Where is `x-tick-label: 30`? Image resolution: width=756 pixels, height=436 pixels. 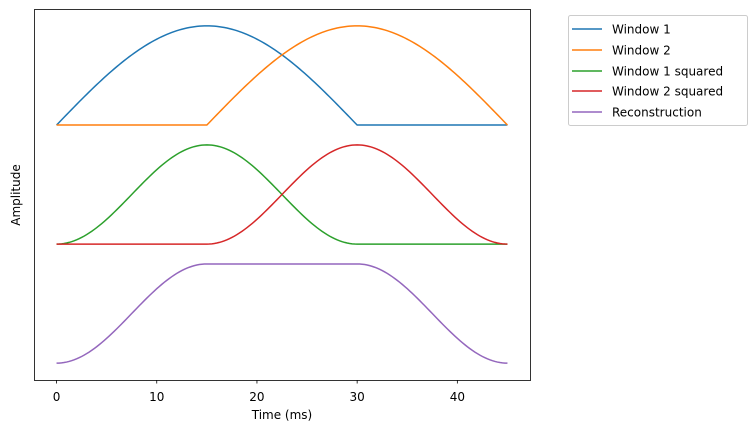
x-tick-label: 30 is located at coordinates (357, 397).